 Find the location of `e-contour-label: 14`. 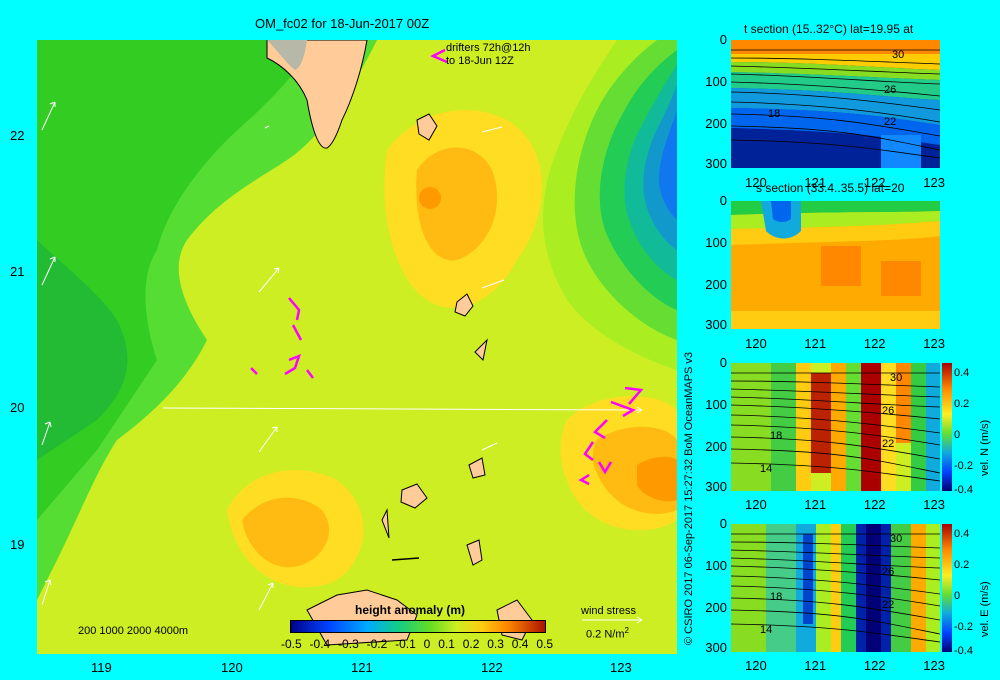

e-contour-label: 14 is located at coordinates (766, 630).